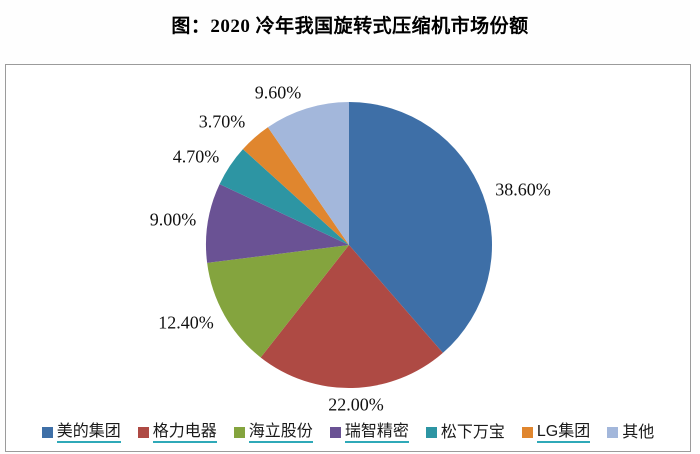 This screenshot has height=454, width=700. Describe the element at coordinates (222, 121) in the screenshot. I see `slice-label-lg: 3.70%` at that location.